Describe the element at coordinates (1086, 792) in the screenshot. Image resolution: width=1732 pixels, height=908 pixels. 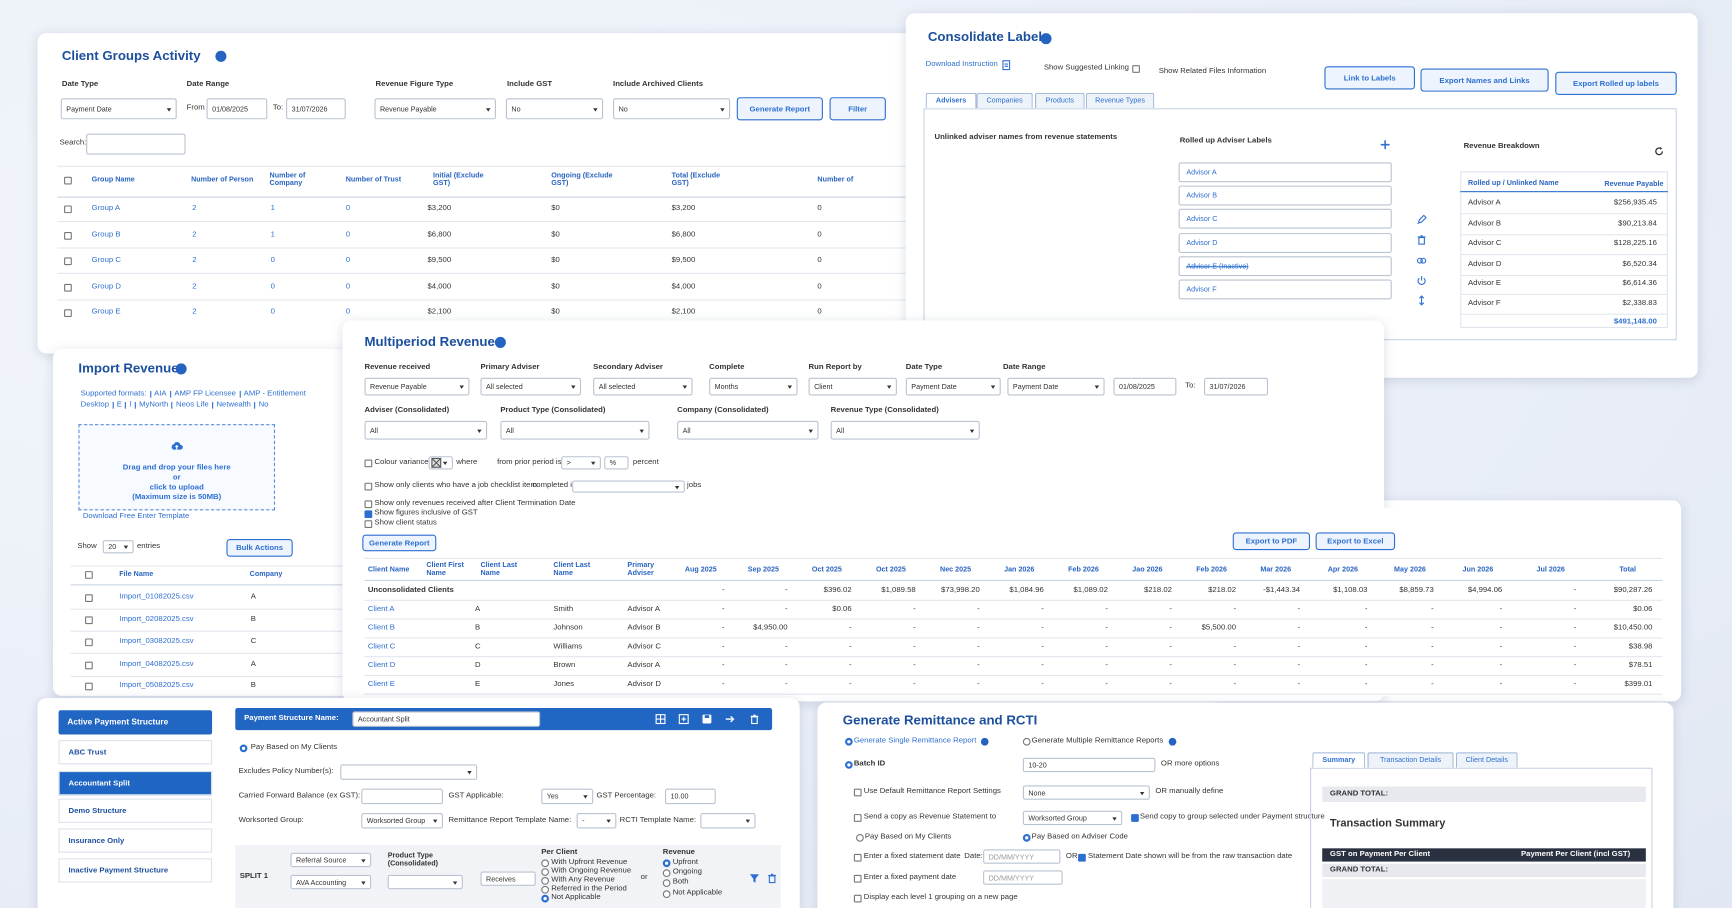
I see `select: None` at that location.